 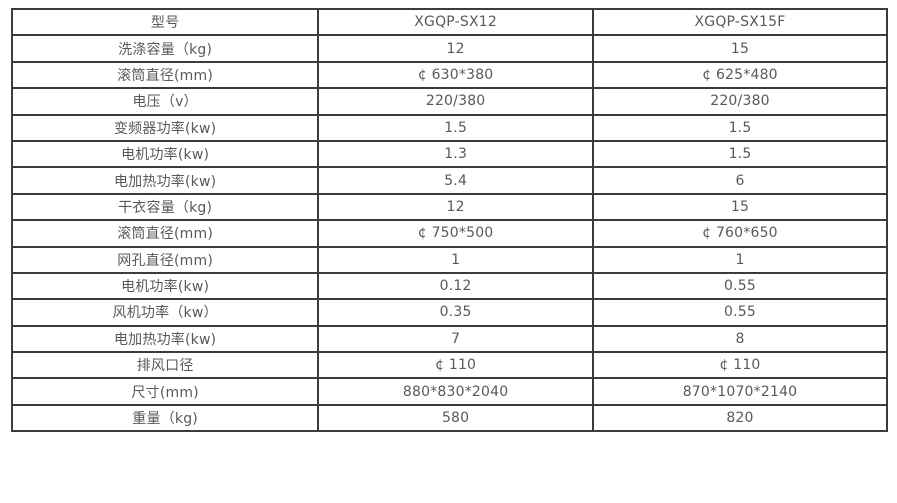 What do you see at coordinates (165, 207) in the screenshot?
I see `spec-label-cell: 干衣容量（kg)` at bounding box center [165, 207].